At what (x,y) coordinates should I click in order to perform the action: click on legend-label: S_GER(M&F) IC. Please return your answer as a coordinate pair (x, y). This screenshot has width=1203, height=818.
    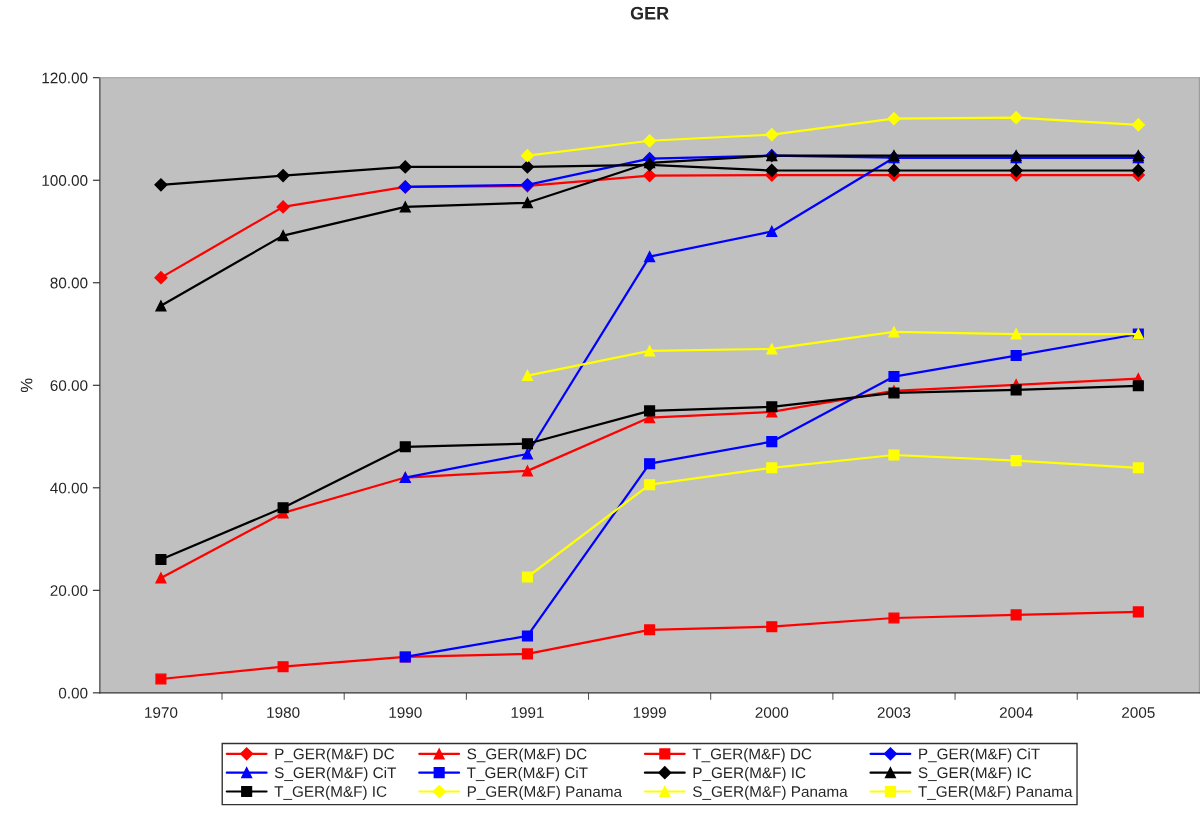
    Looking at the image, I should click on (975, 774).